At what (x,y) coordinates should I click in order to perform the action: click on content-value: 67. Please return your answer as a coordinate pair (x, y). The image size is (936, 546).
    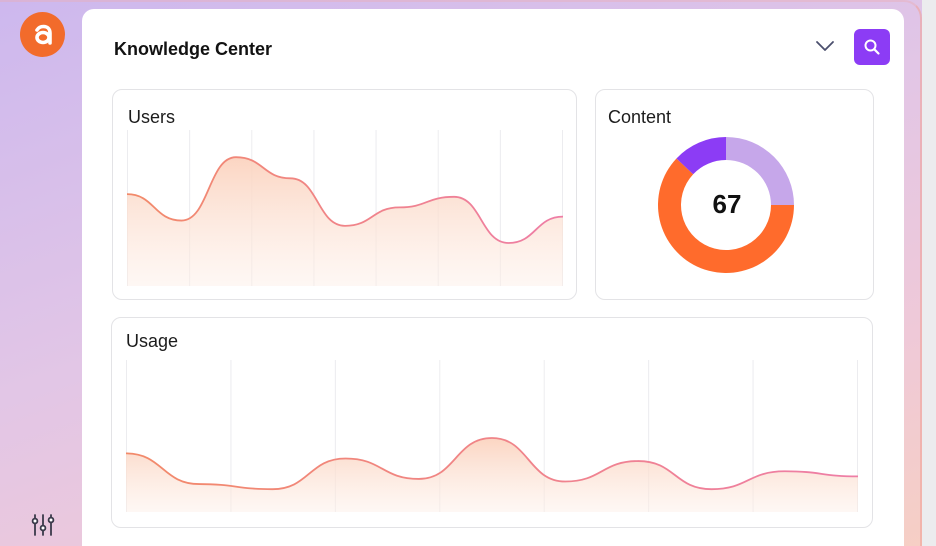
    Looking at the image, I should click on (727, 204).